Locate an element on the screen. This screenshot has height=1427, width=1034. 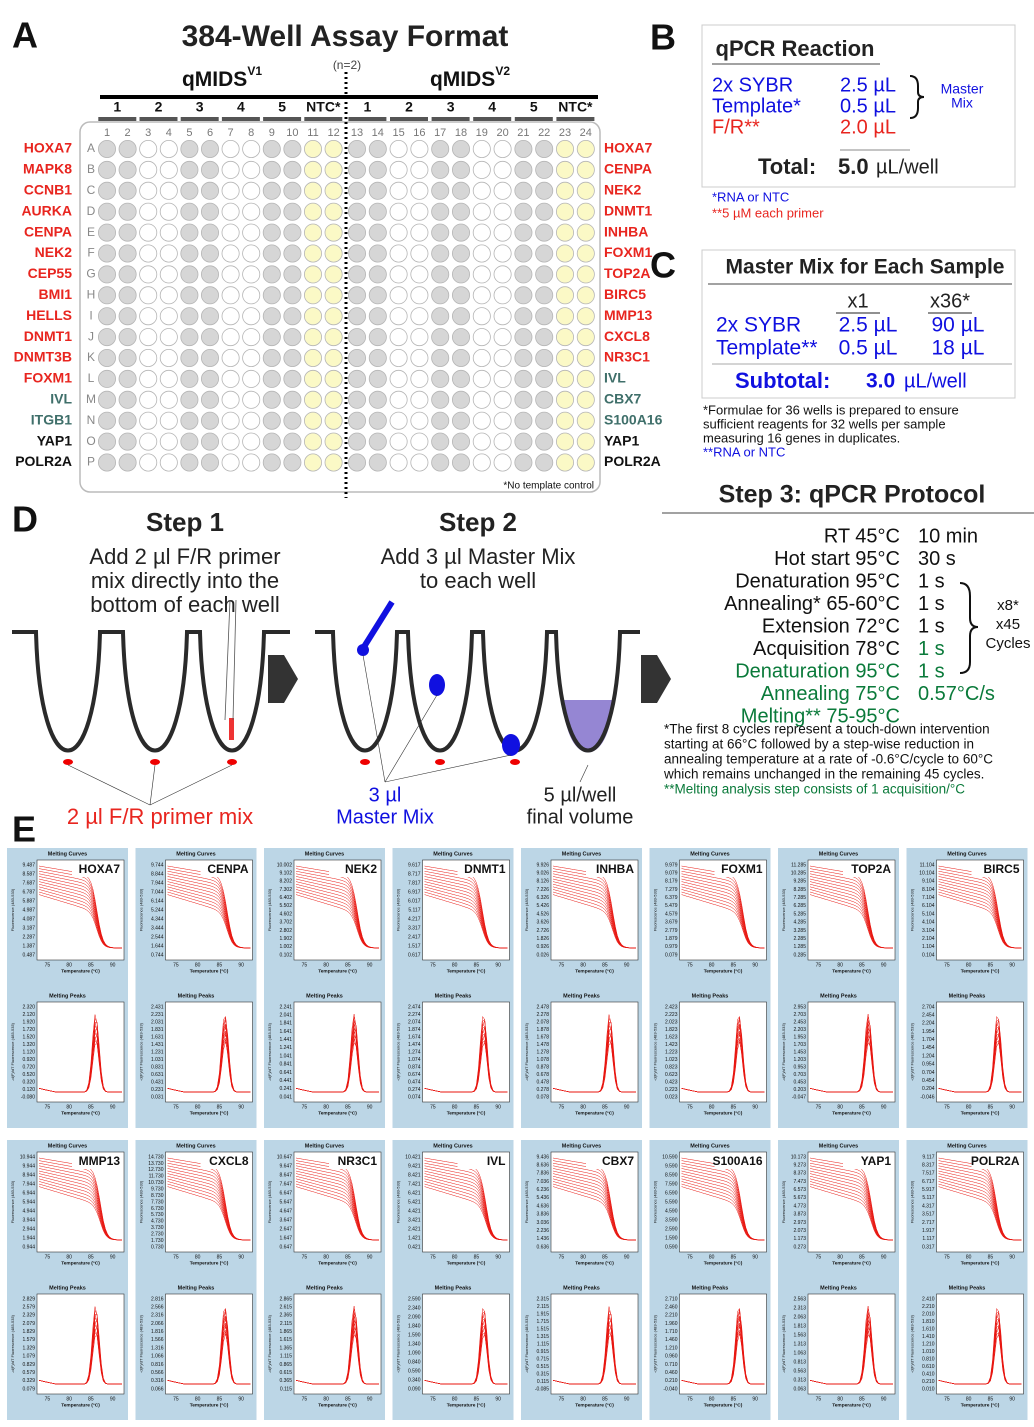
panel-label: C is located at coordinates (663, 265).